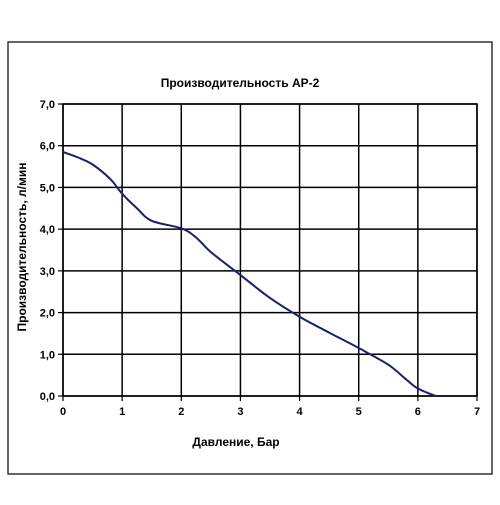 The width and height of the screenshot is (500, 505). What do you see at coordinates (51, 251) in the screenshot?
I see `y-axis-ticks: 0,0 1,0 2,0 3,0 4,0 5,0 6,0 7,0` at bounding box center [51, 251].